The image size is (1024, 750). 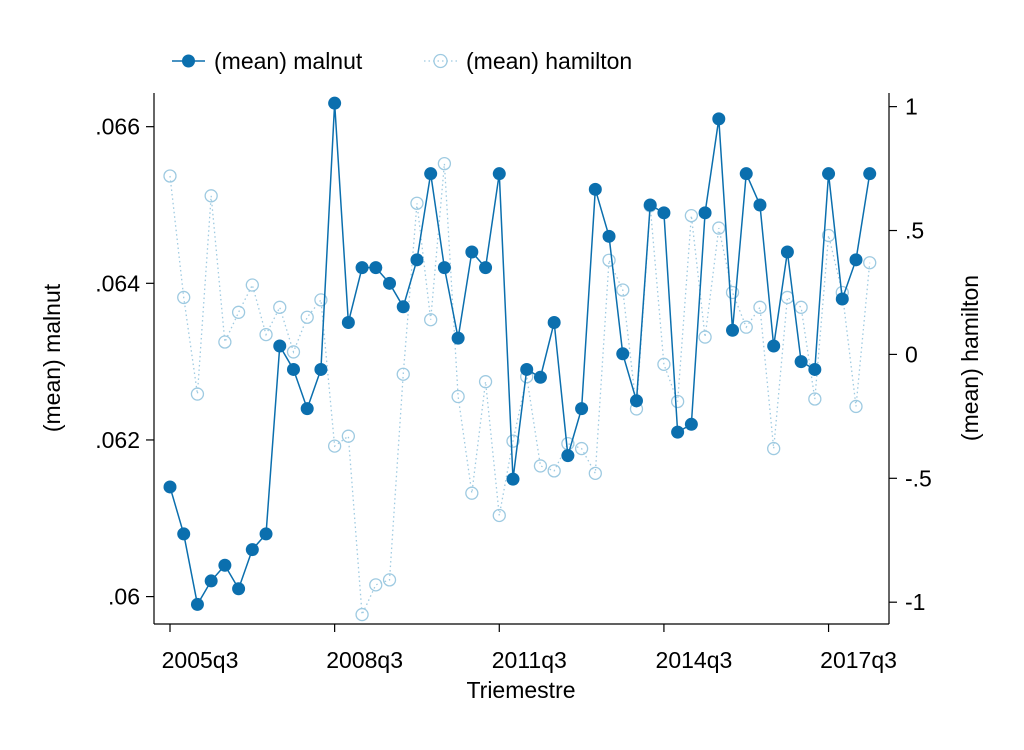 I want to click on legend-marker-malnut, so click(x=188, y=61).